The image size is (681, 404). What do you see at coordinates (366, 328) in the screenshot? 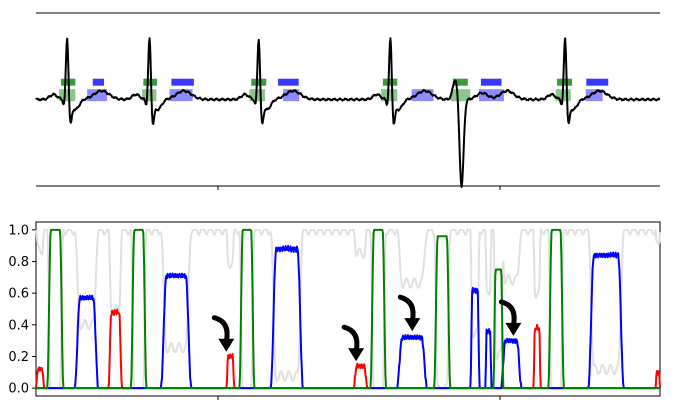
I see `annotation-arrows` at bounding box center [366, 328].